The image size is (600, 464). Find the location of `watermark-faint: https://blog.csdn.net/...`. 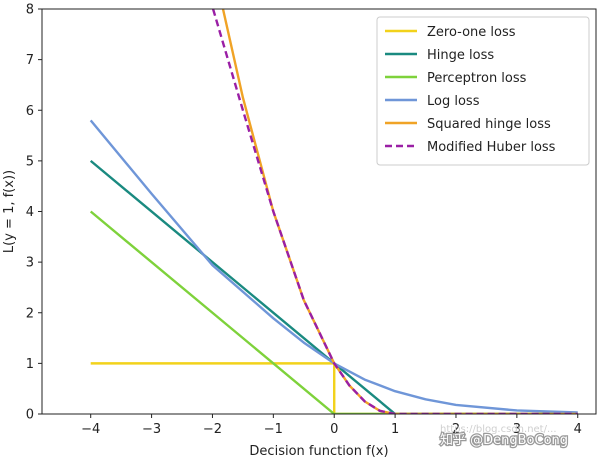

watermark-faint: https://blog.csdn.net/... is located at coordinates (498, 429).